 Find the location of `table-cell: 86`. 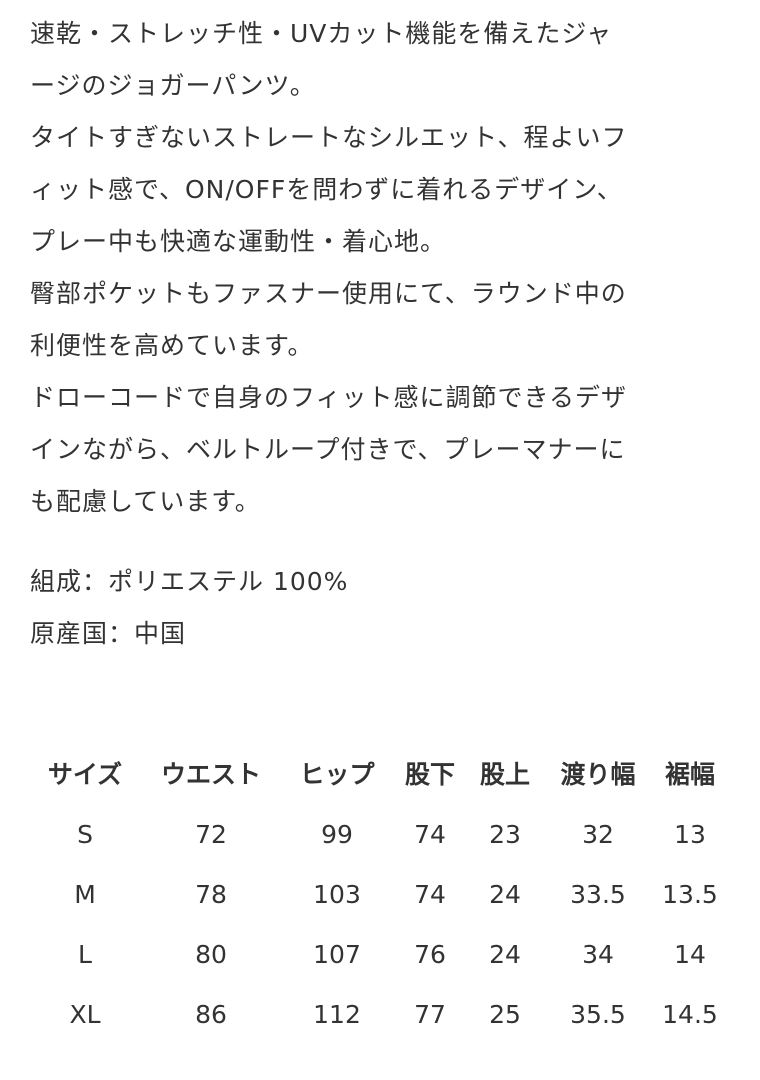

table-cell: 86 is located at coordinates (211, 1014).